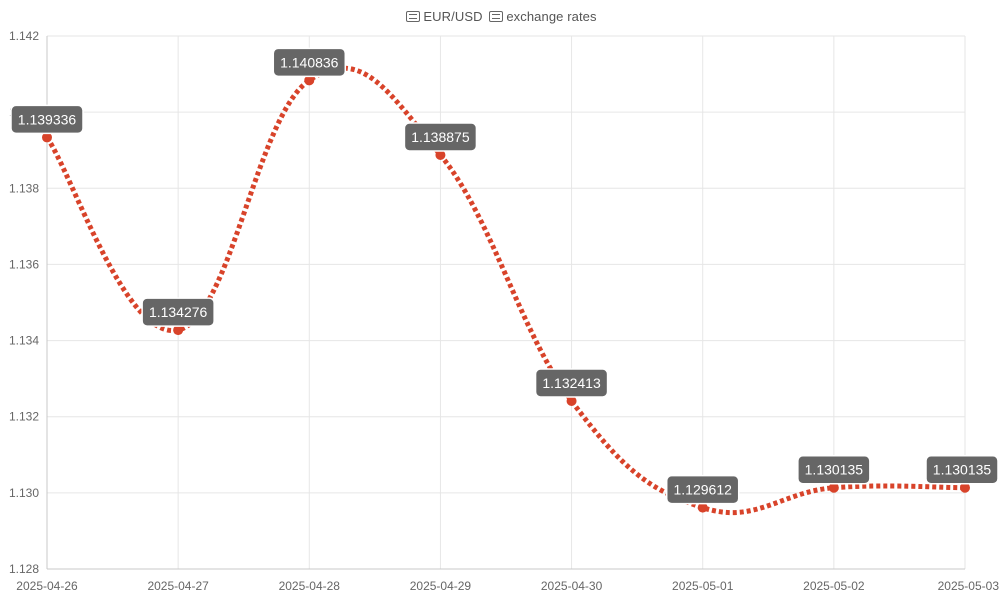 The height and width of the screenshot is (600, 1000). Describe the element at coordinates (24, 36) in the screenshot. I see `y-tick-label: 1.142` at that location.